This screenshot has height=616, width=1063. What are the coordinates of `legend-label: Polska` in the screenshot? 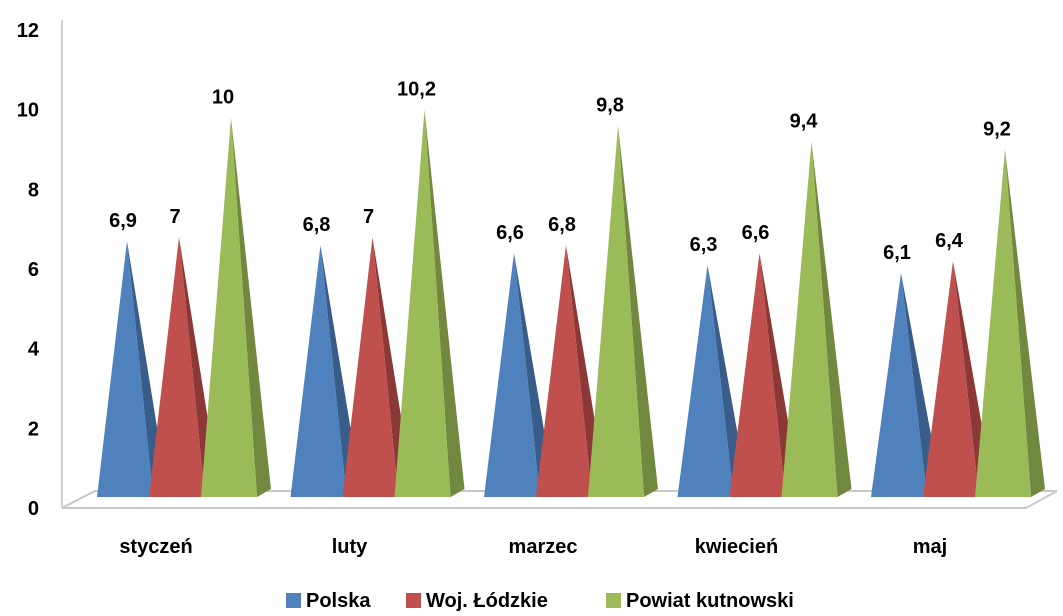 It's located at (338, 601).